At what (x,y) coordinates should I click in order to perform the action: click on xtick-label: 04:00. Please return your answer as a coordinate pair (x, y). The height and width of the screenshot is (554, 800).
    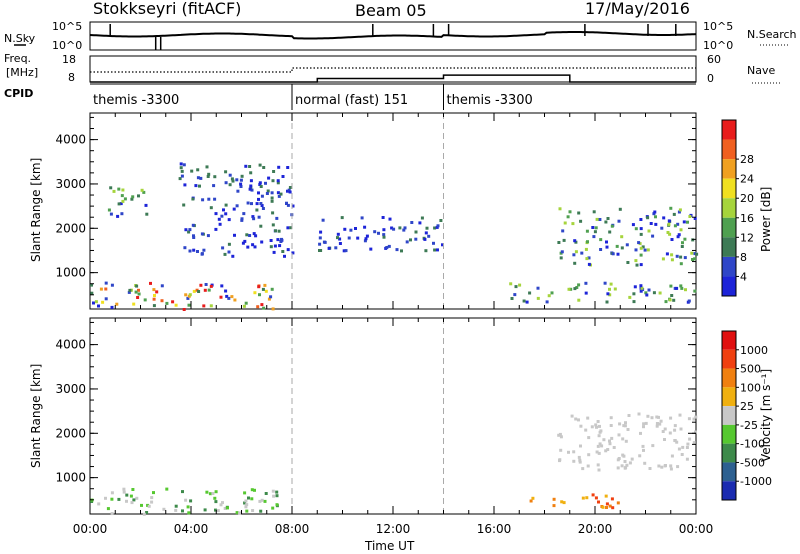
    Looking at the image, I should click on (191, 529).